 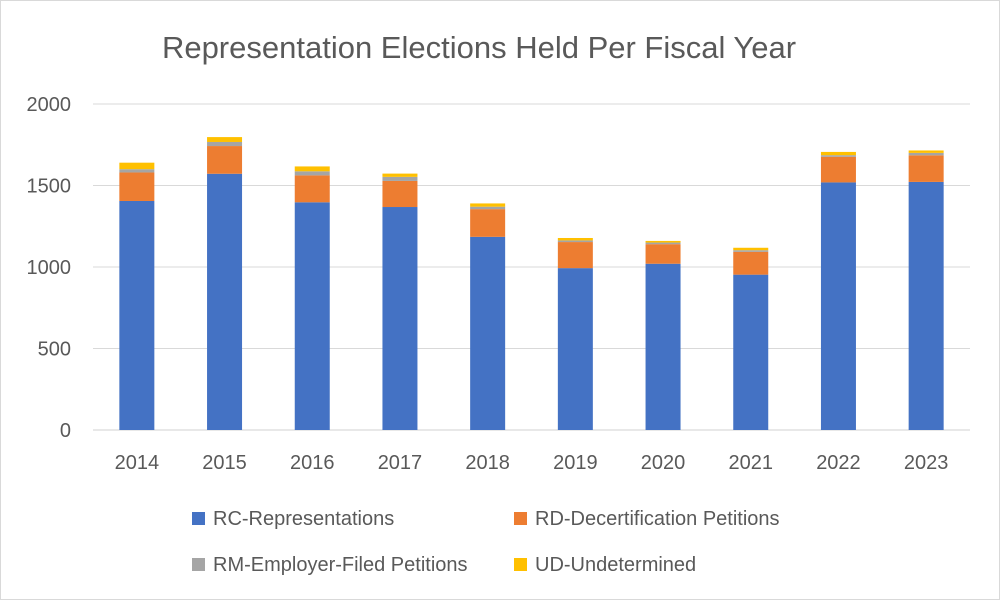 I want to click on bar-rc-2015, so click(x=225, y=301).